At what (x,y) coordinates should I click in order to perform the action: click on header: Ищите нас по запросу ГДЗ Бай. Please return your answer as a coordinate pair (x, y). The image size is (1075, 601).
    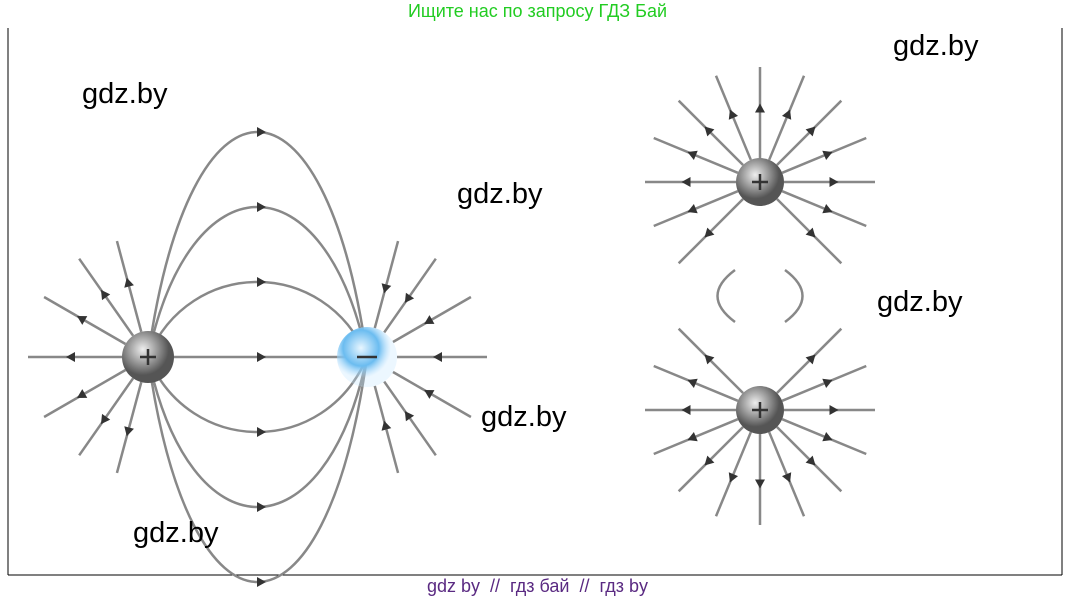
    Looking at the image, I should click on (537, 11).